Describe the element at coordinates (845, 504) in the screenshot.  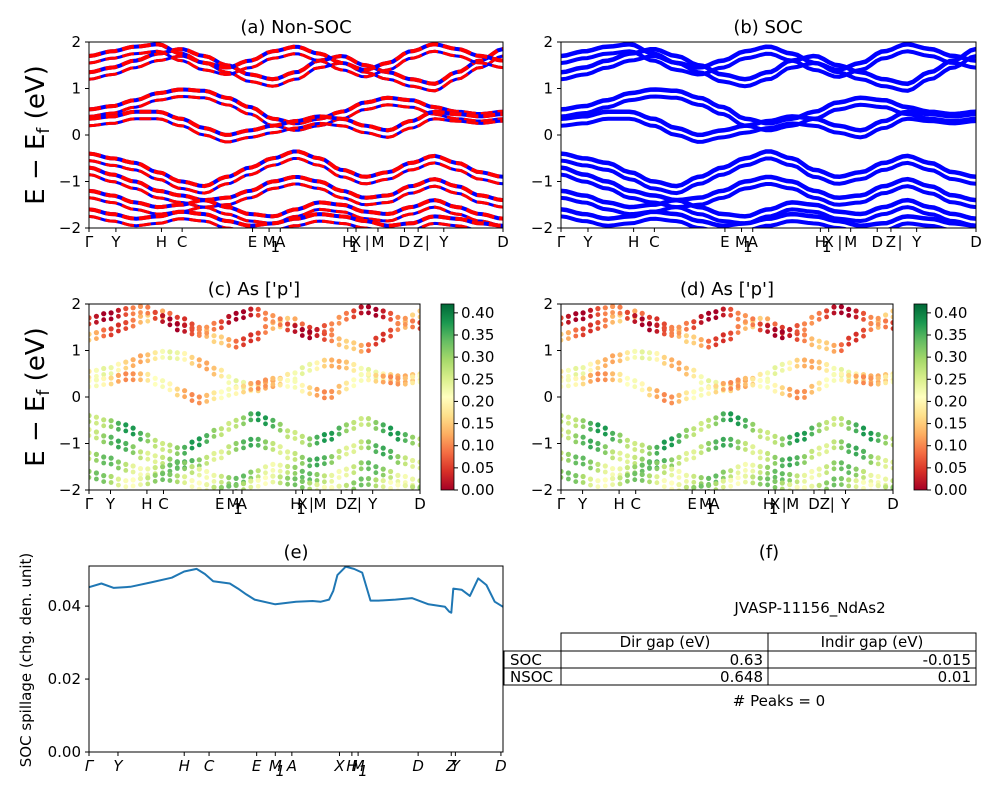
I see `x-tick-label: Y` at that location.